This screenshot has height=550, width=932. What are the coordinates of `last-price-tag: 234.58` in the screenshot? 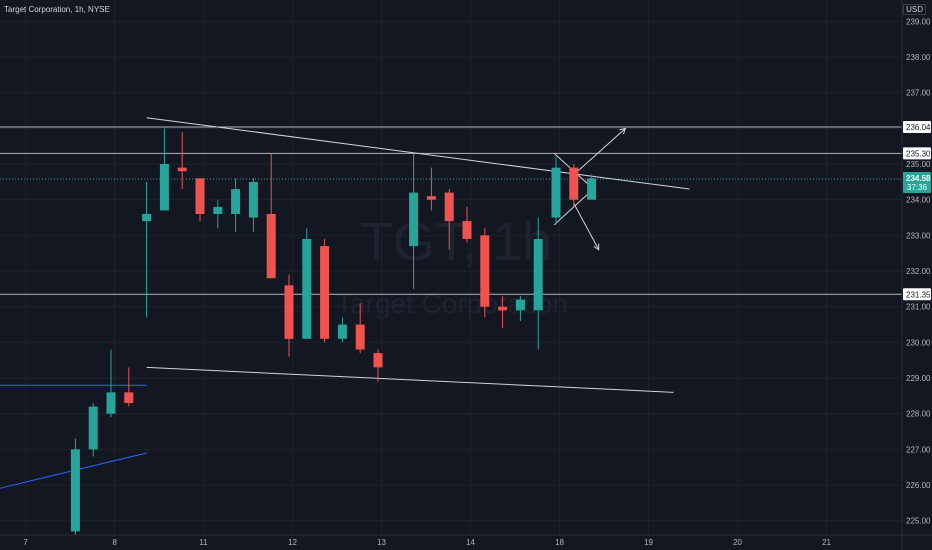 It's located at (918, 178).